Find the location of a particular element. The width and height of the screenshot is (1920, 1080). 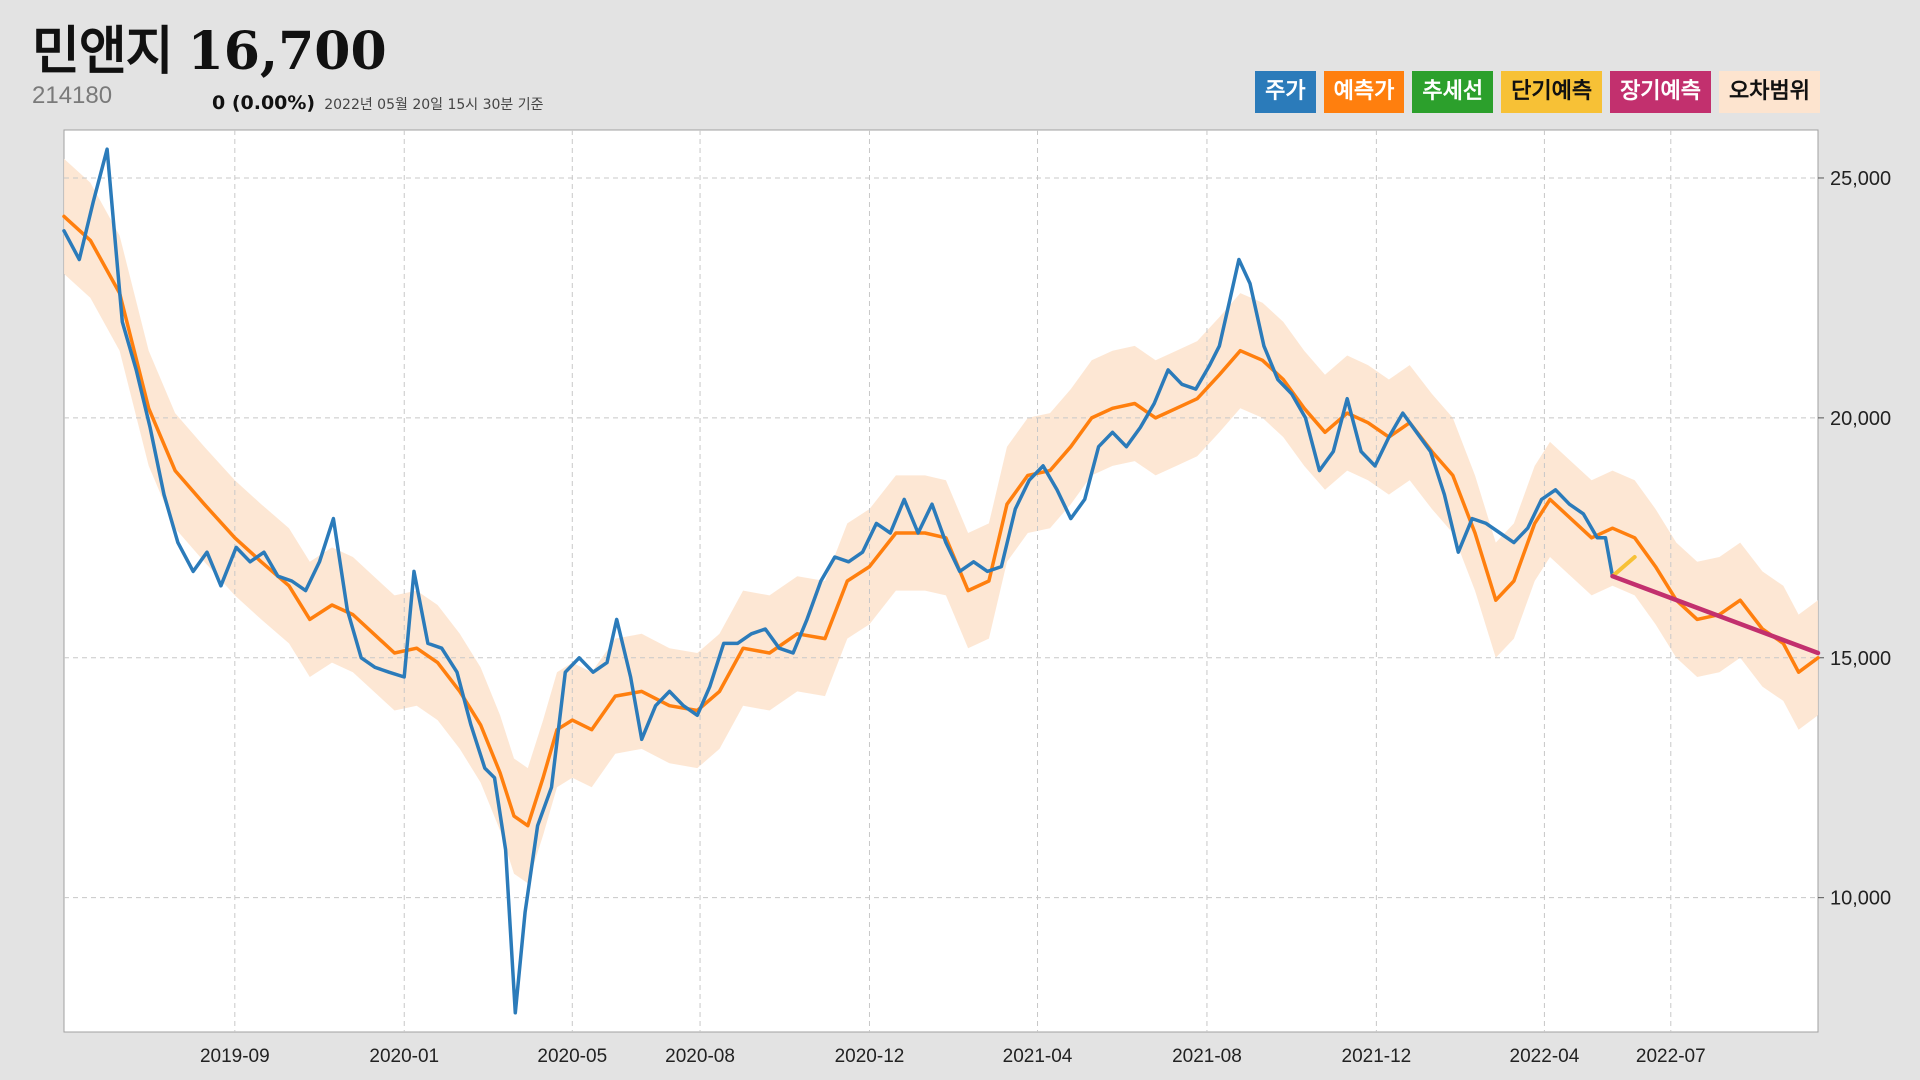

x-tick-label: 2022-07 is located at coordinates (1671, 1056).